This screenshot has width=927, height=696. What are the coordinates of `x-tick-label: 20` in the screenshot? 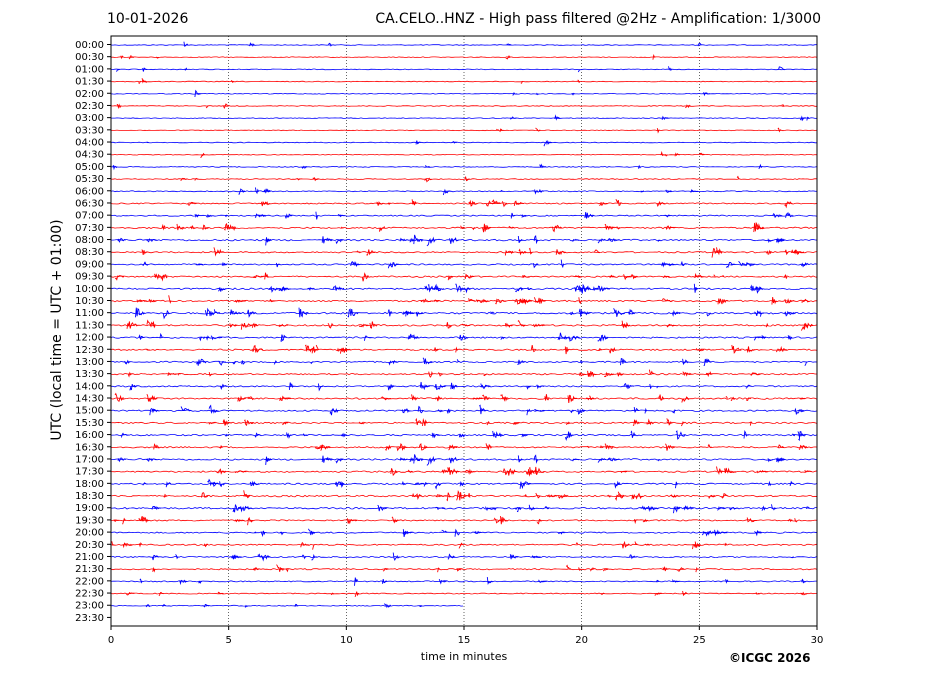 It's located at (581, 640).